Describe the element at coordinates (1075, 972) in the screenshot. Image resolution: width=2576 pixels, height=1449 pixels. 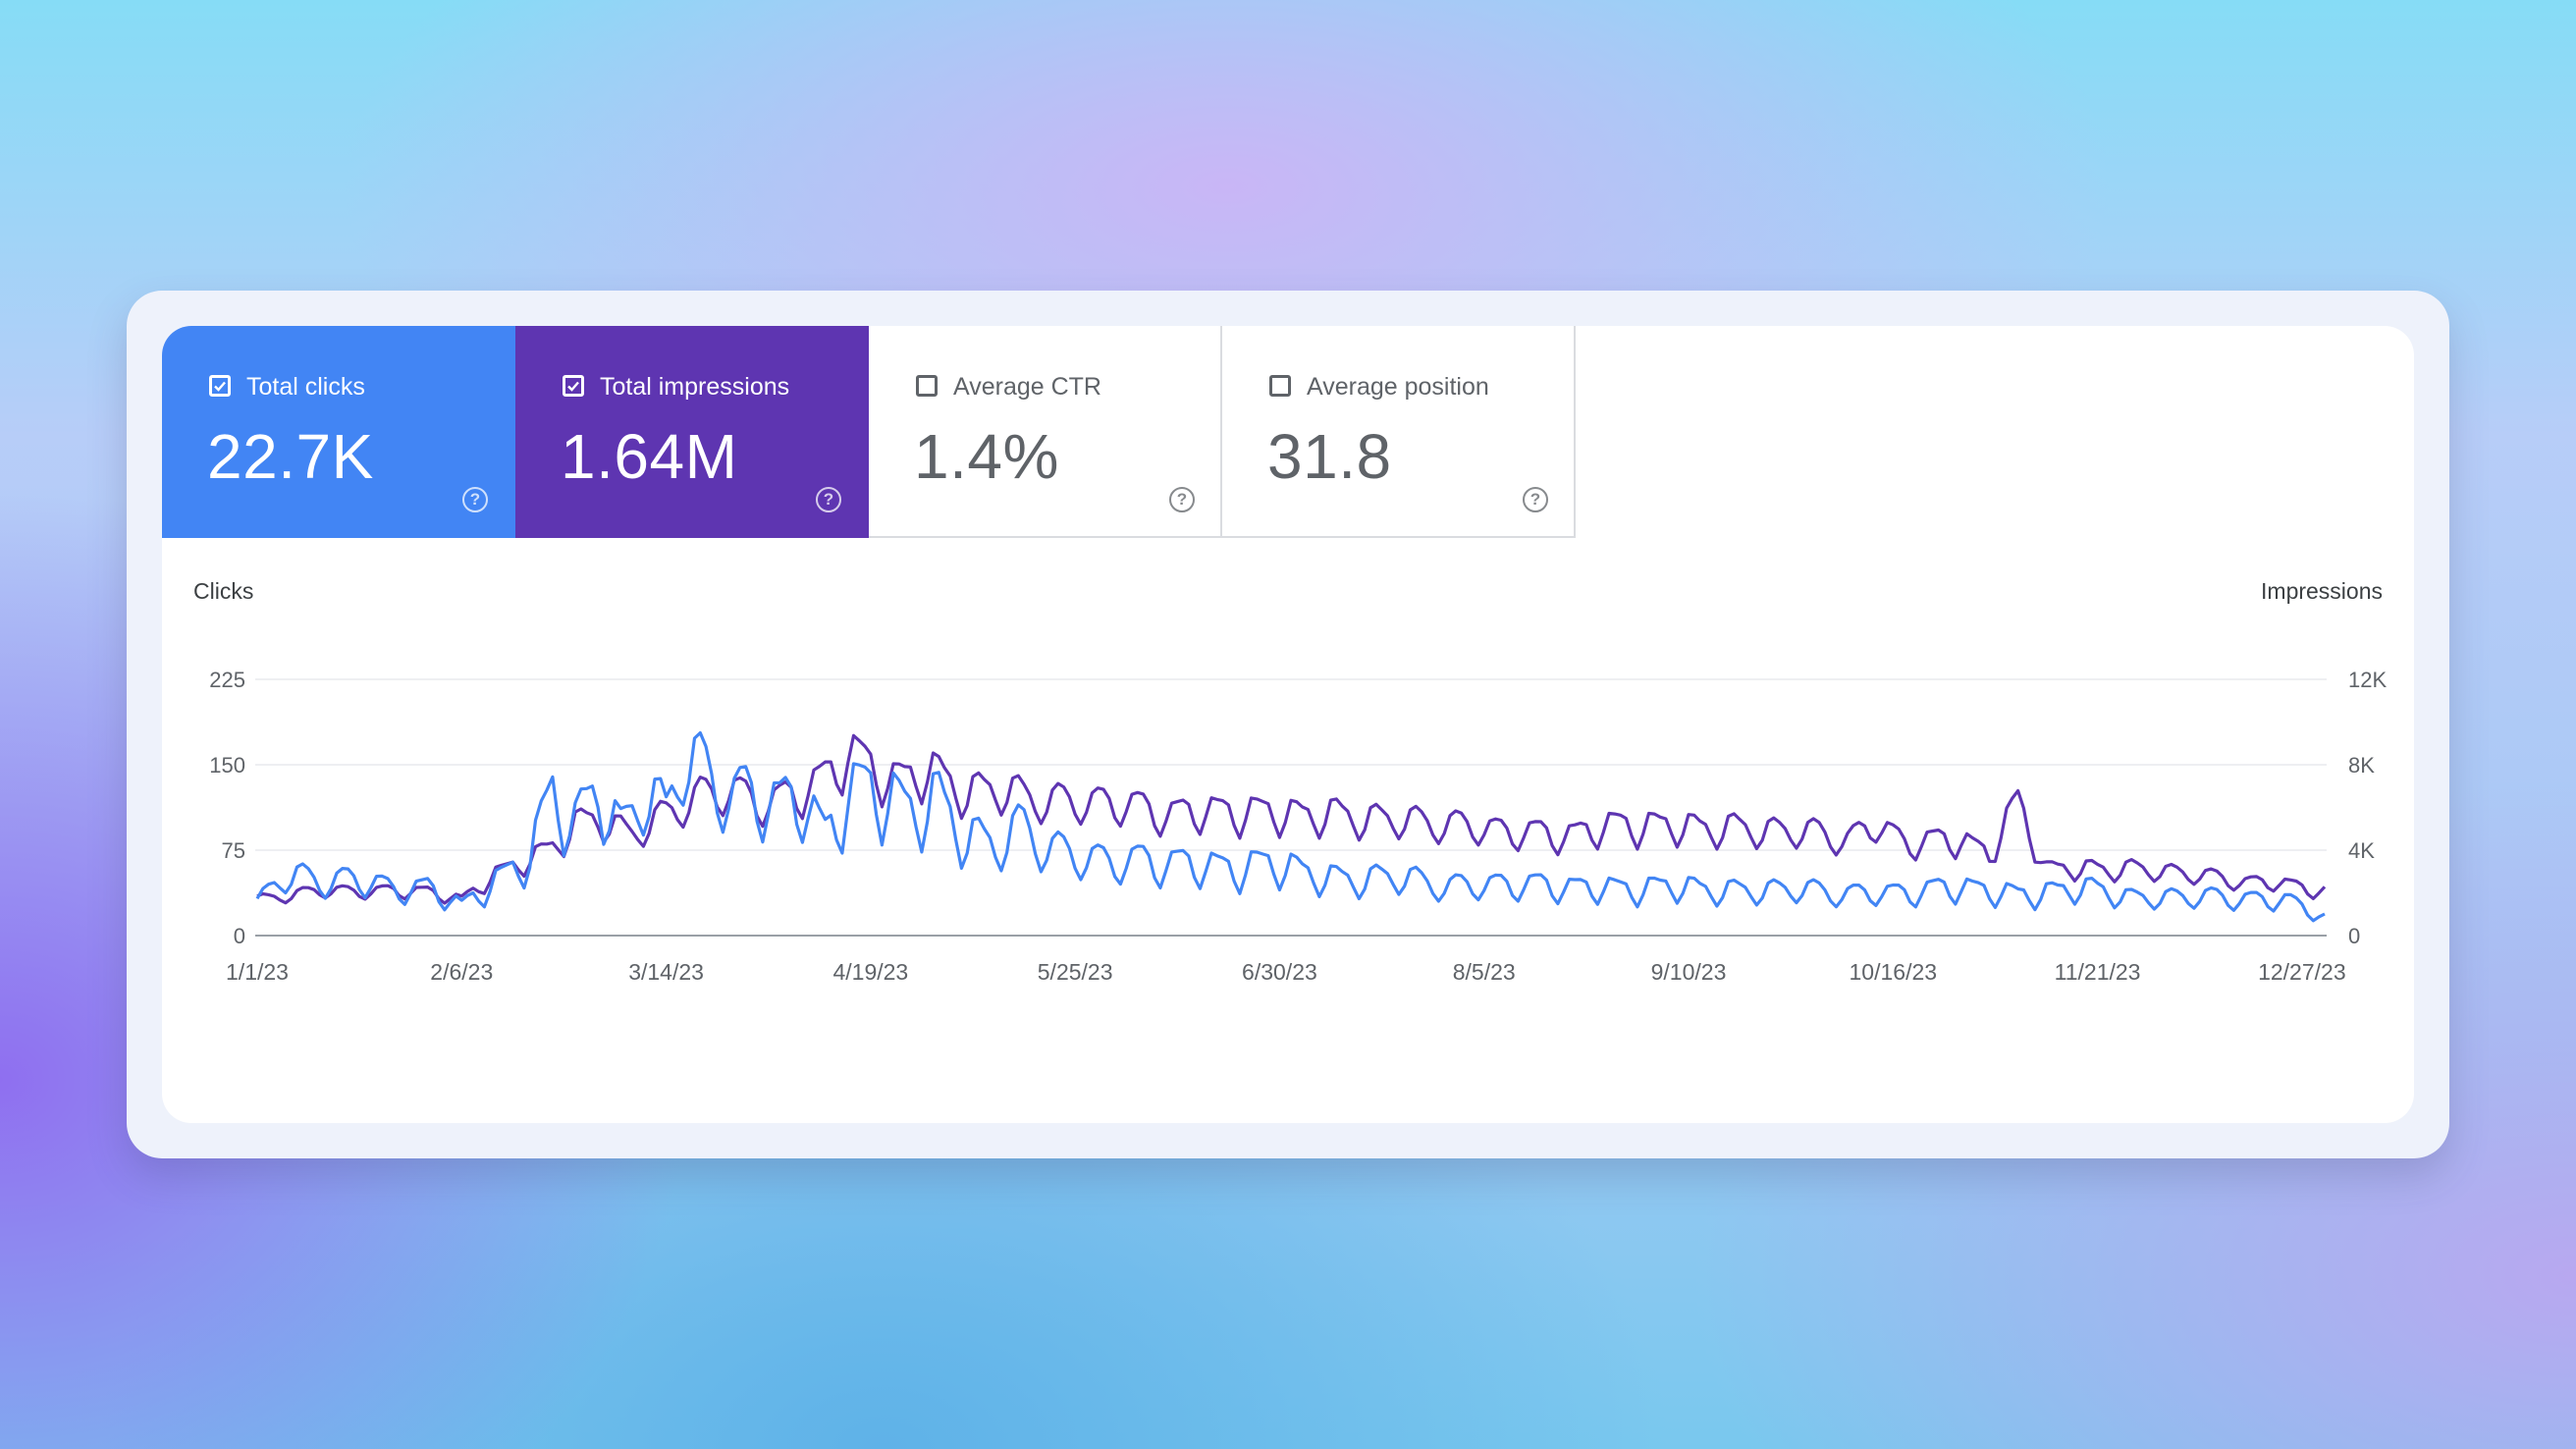
I see `x-tick-label: 5/25/23` at that location.